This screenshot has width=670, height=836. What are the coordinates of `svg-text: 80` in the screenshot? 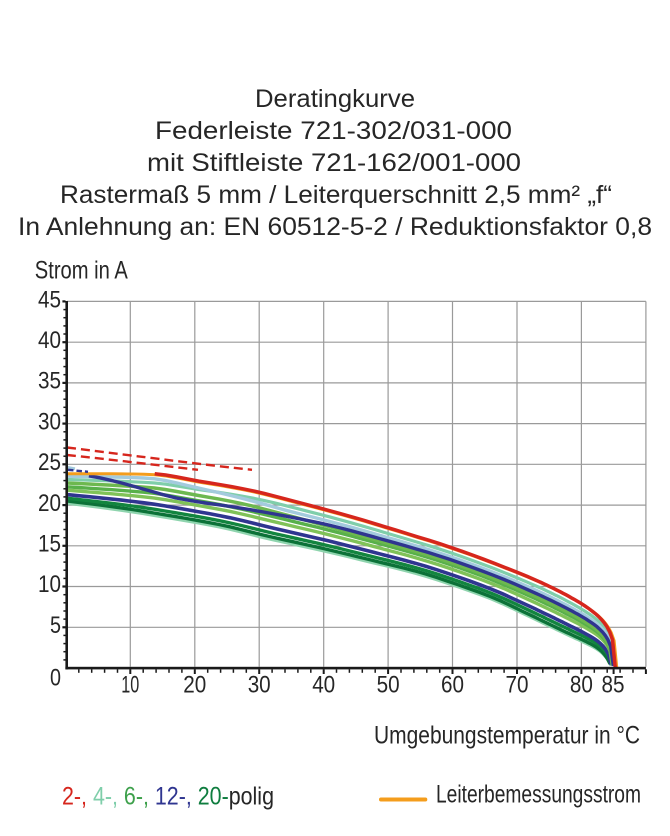 It's located at (581, 685).